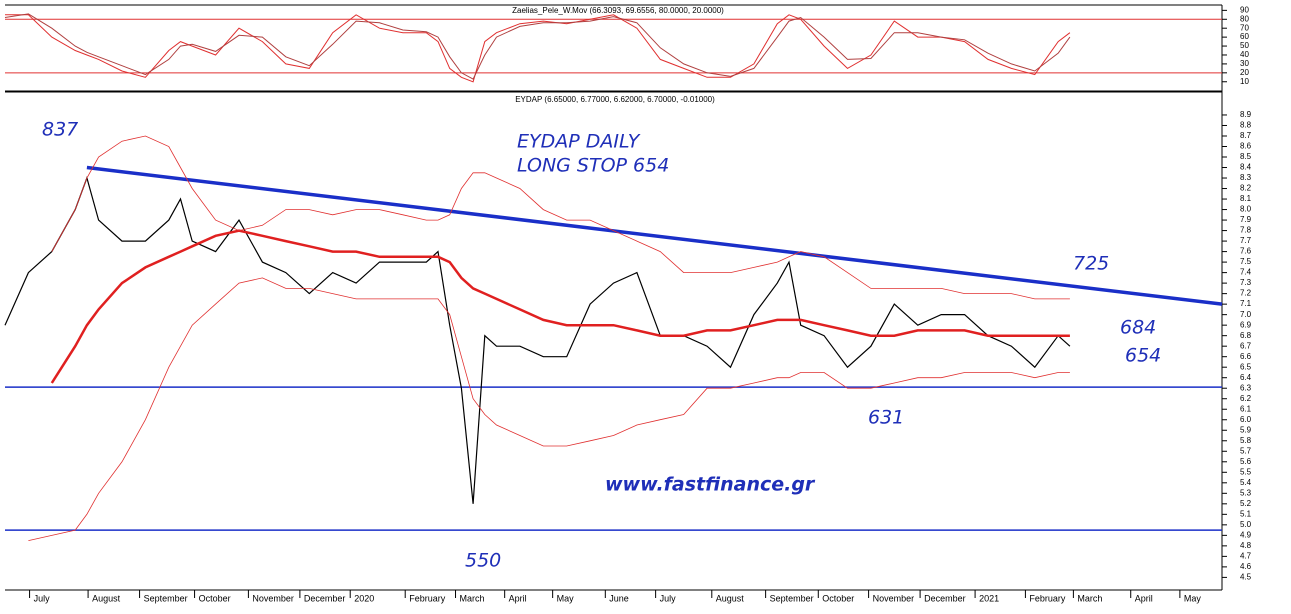 Image resolution: width=1291 pixels, height=614 pixels. What do you see at coordinates (1244, 36) in the screenshot?
I see `y-tick-label: 60` at bounding box center [1244, 36].